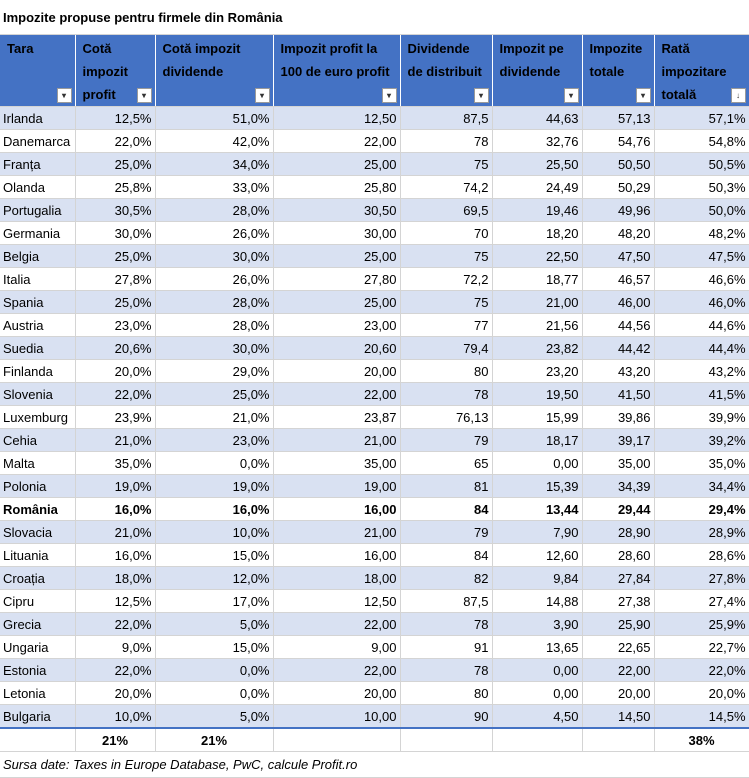 The height and width of the screenshot is (778, 749). Describe the element at coordinates (214, 624) in the screenshot. I see `table-cell: 5,0%` at that location.